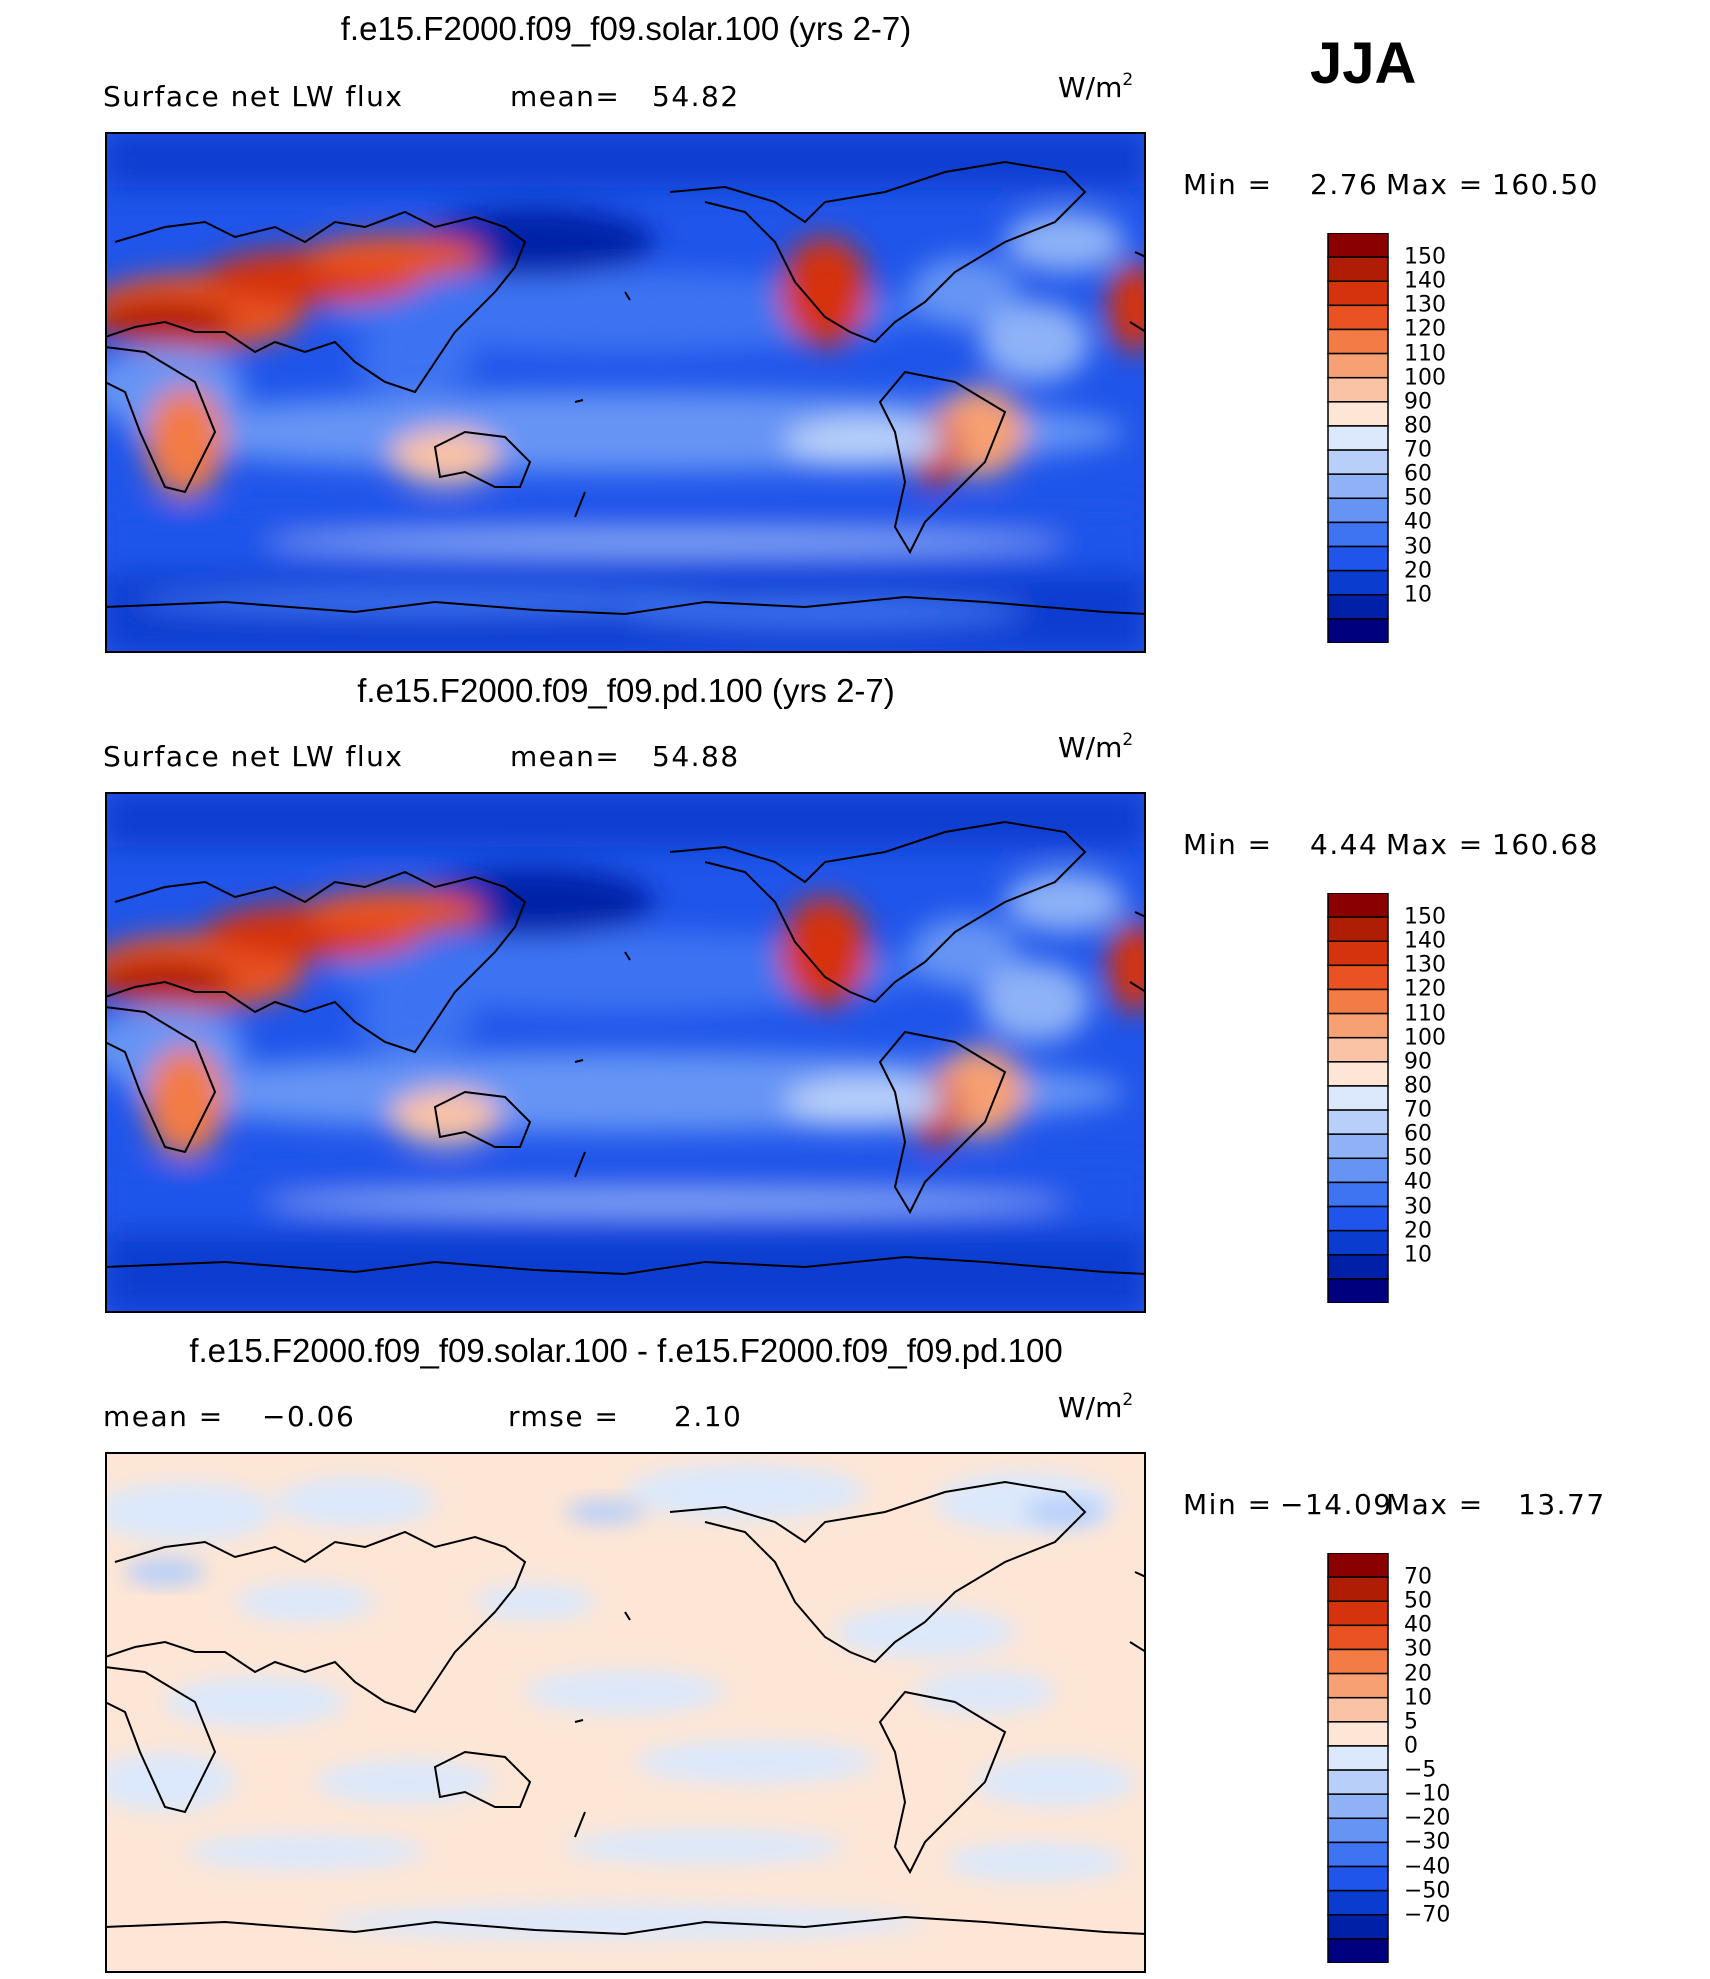 Image resolution: width=1710 pixels, height=1979 pixels. Describe the element at coordinates (1425, 378) in the screenshot. I see `colorbar-tick-label: 100` at that location.